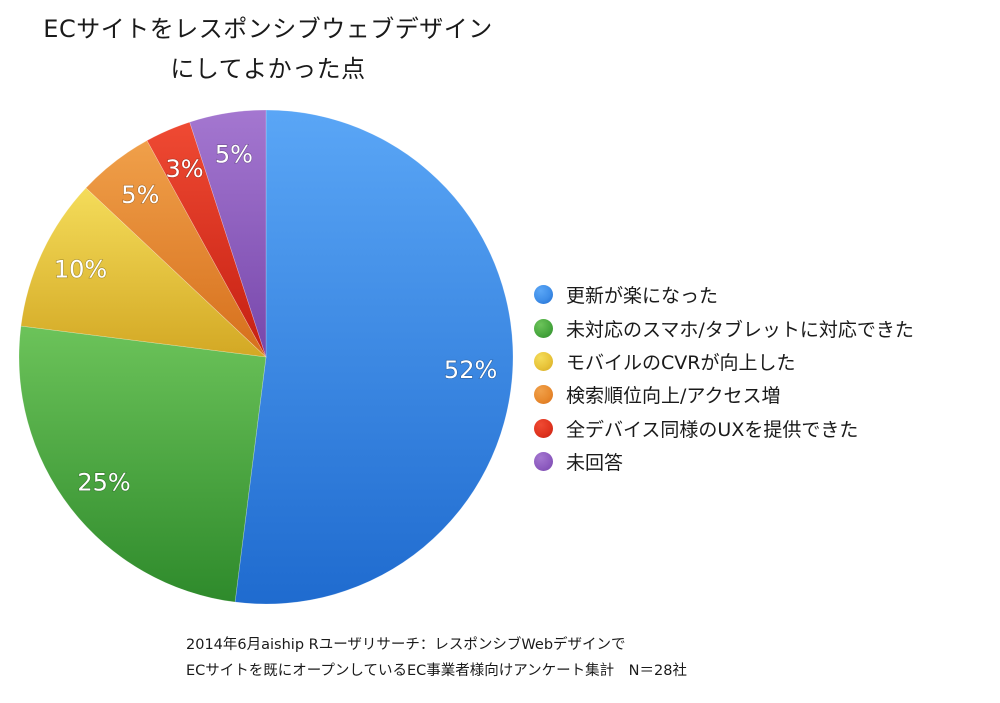 The image size is (1000, 703). I want to click on data-label-4: 5%, so click(140, 195).